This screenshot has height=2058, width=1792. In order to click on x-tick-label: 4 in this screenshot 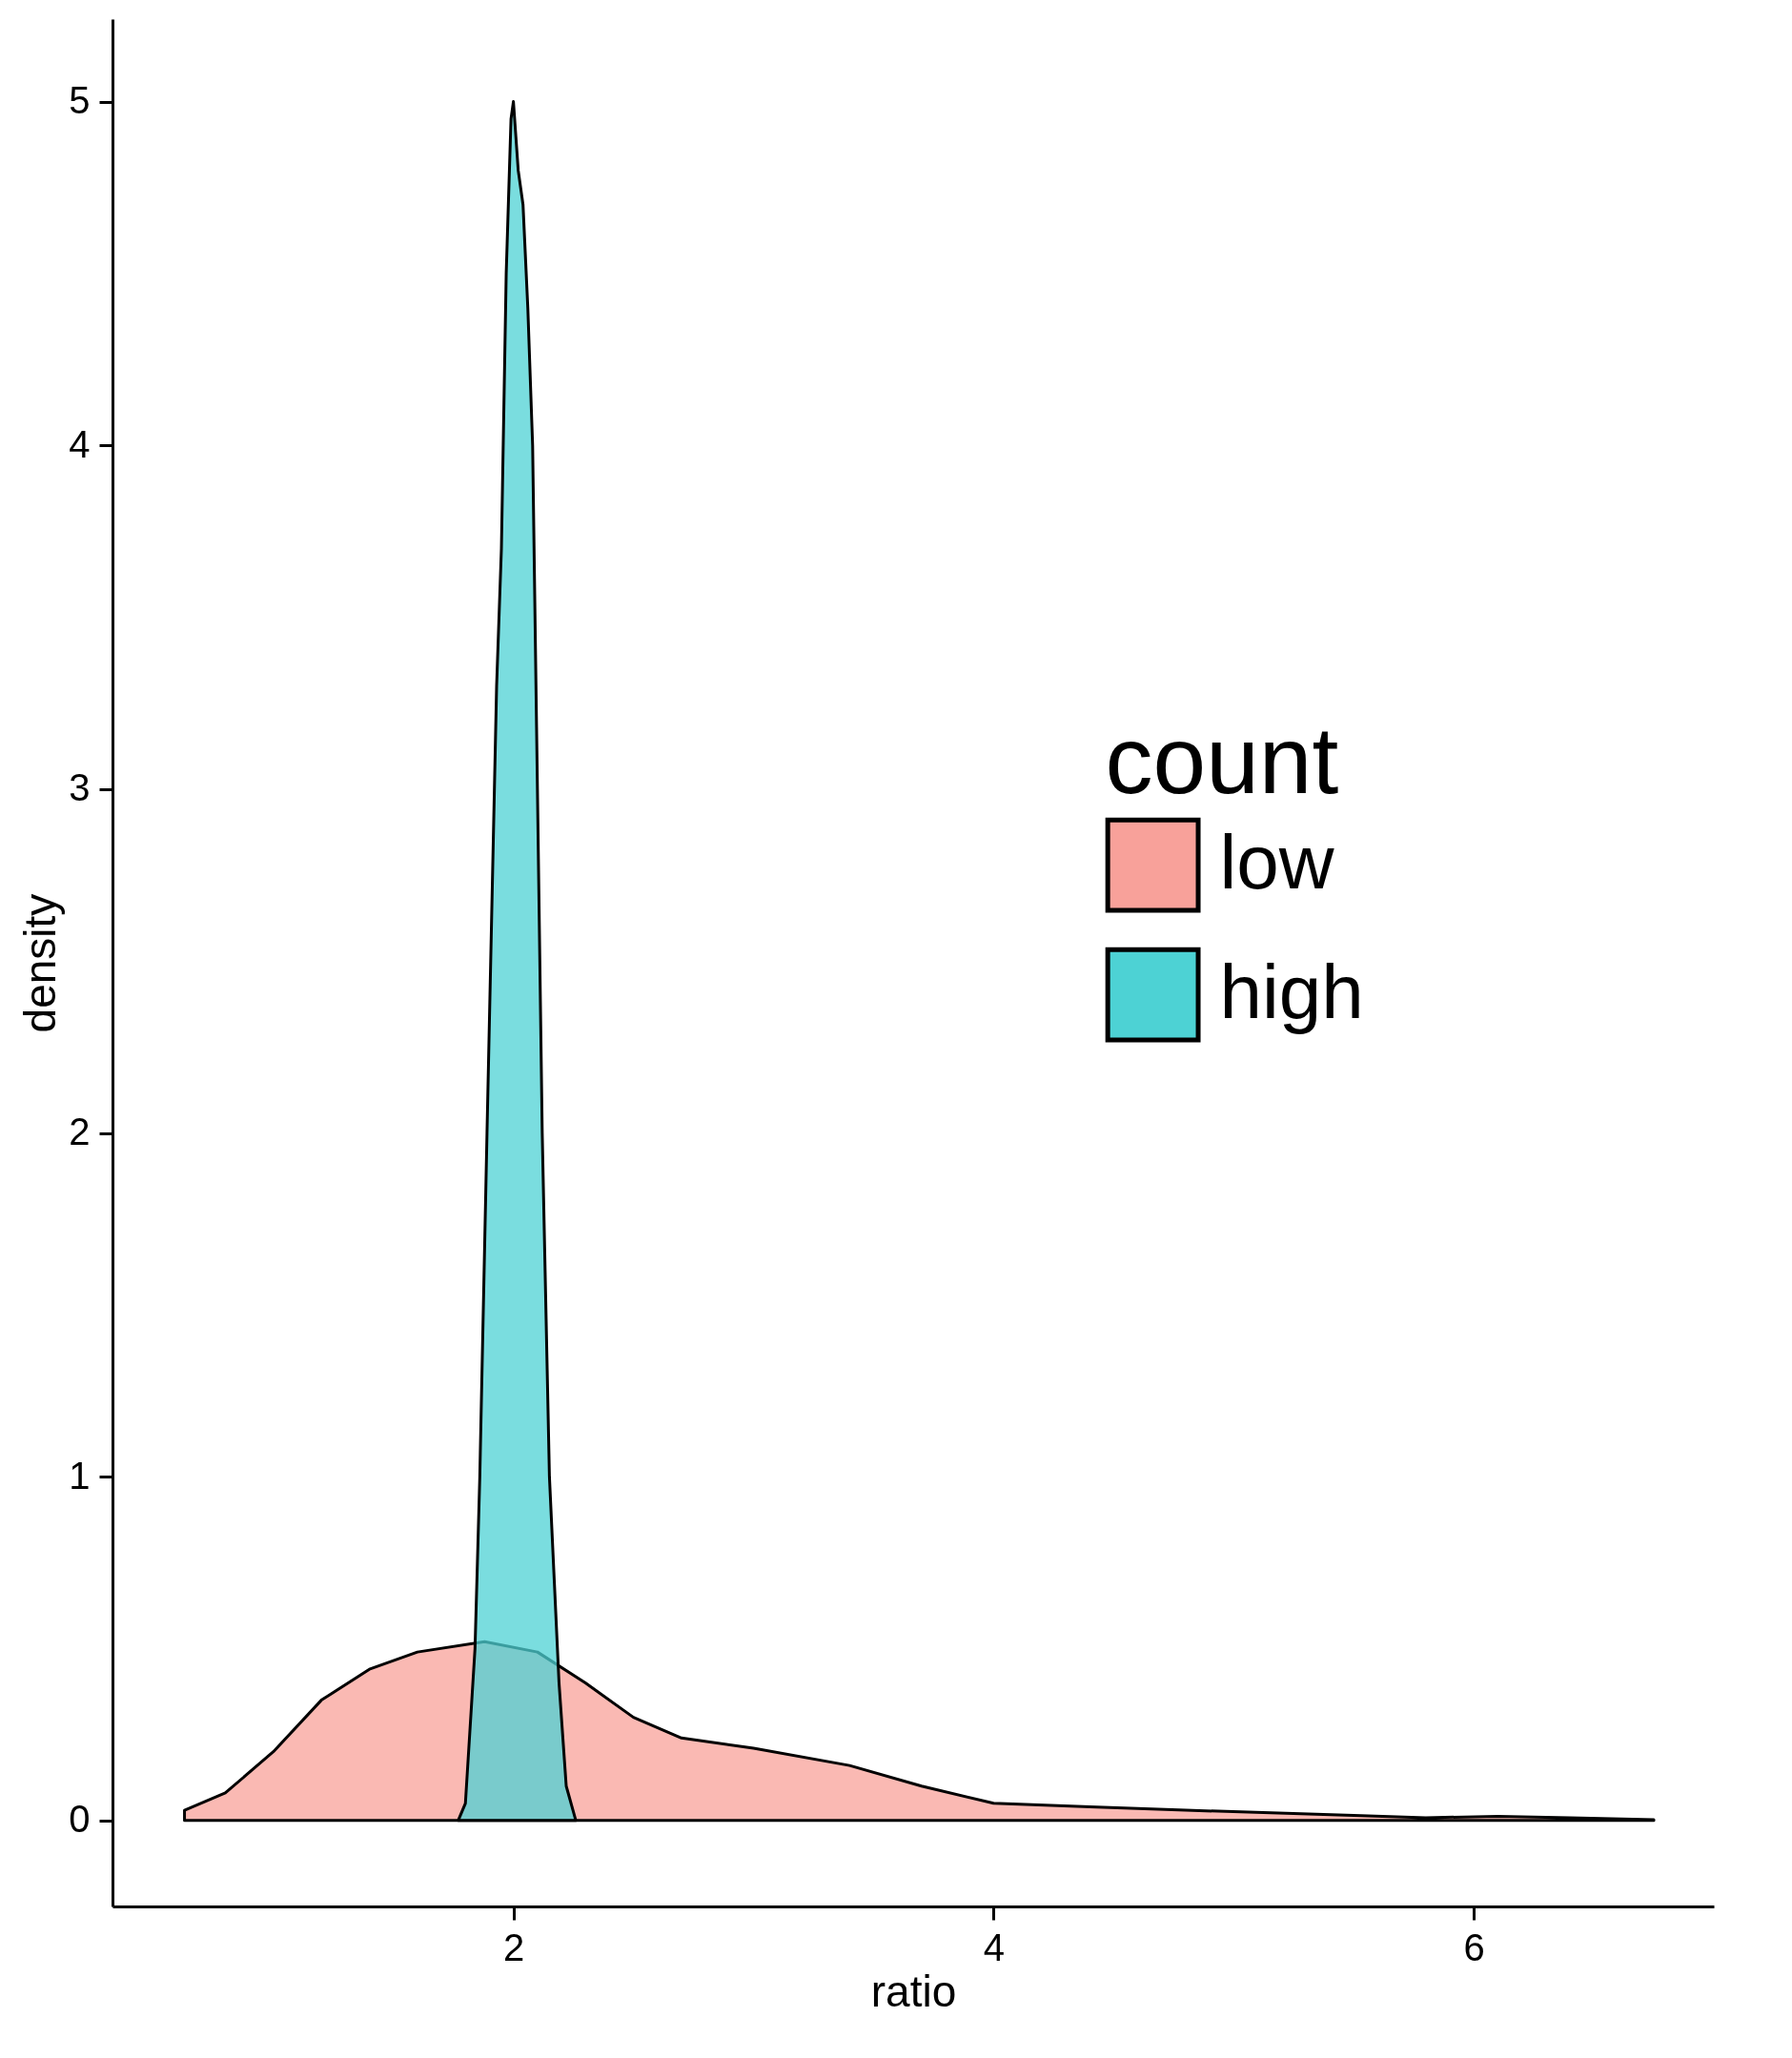, I will do `click(994, 1947)`.